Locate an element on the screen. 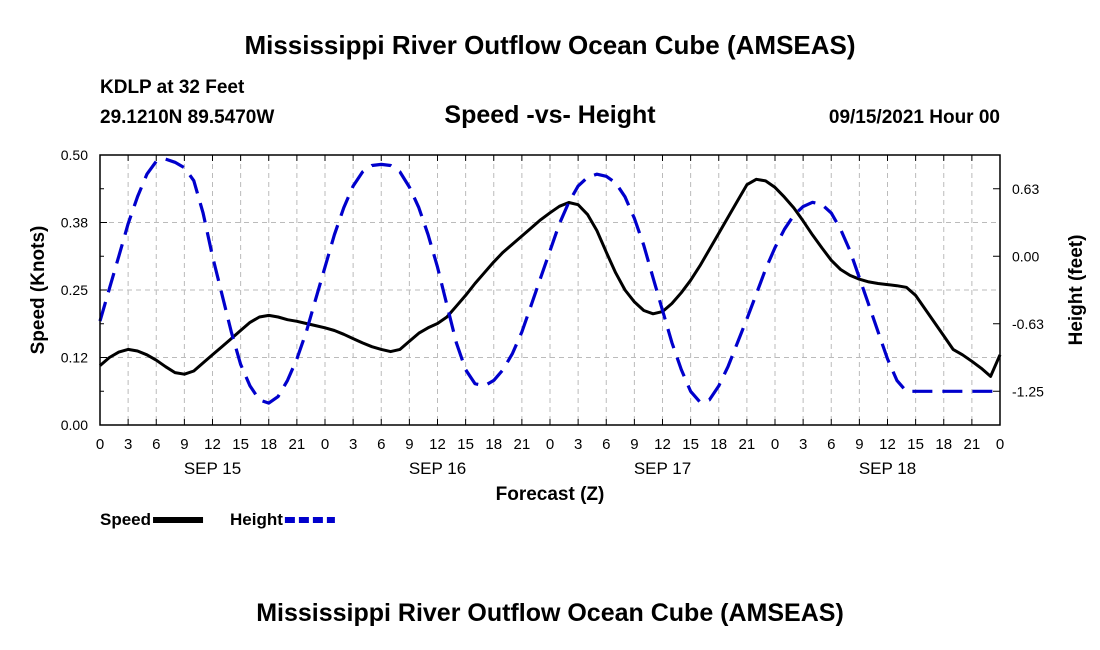  y-axis-right-label: Height (feet) is located at coordinates (1076, 290).